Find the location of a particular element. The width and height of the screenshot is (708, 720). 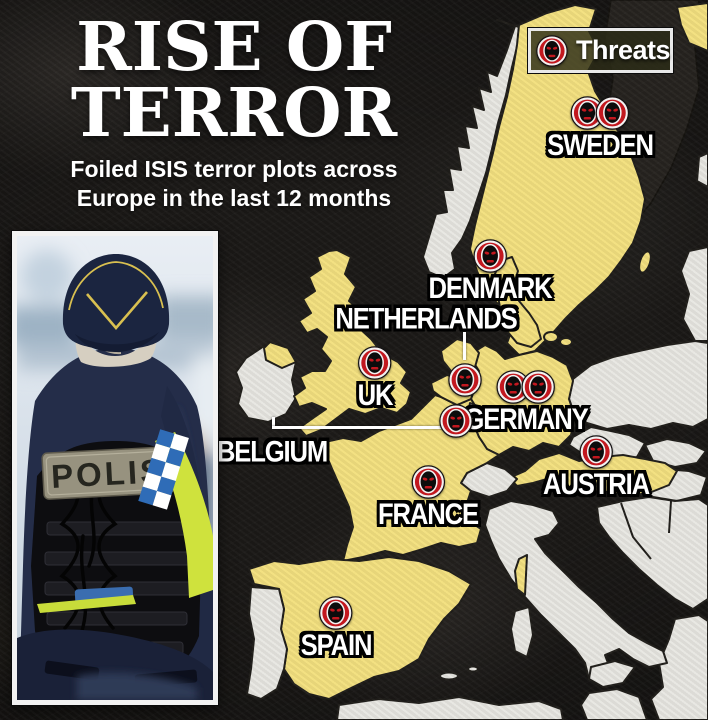

threats-legend: Threats is located at coordinates (600, 50).